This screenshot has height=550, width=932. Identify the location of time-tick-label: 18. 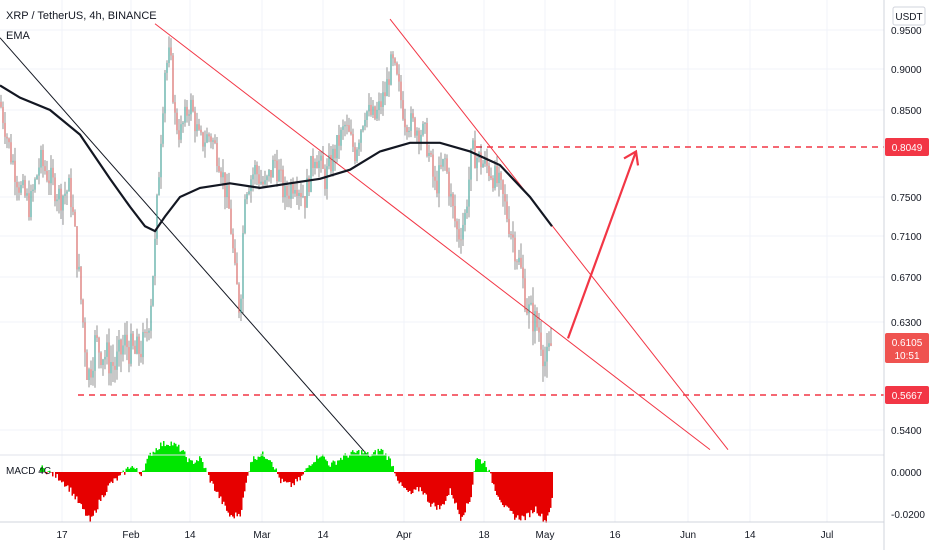
(484, 535).